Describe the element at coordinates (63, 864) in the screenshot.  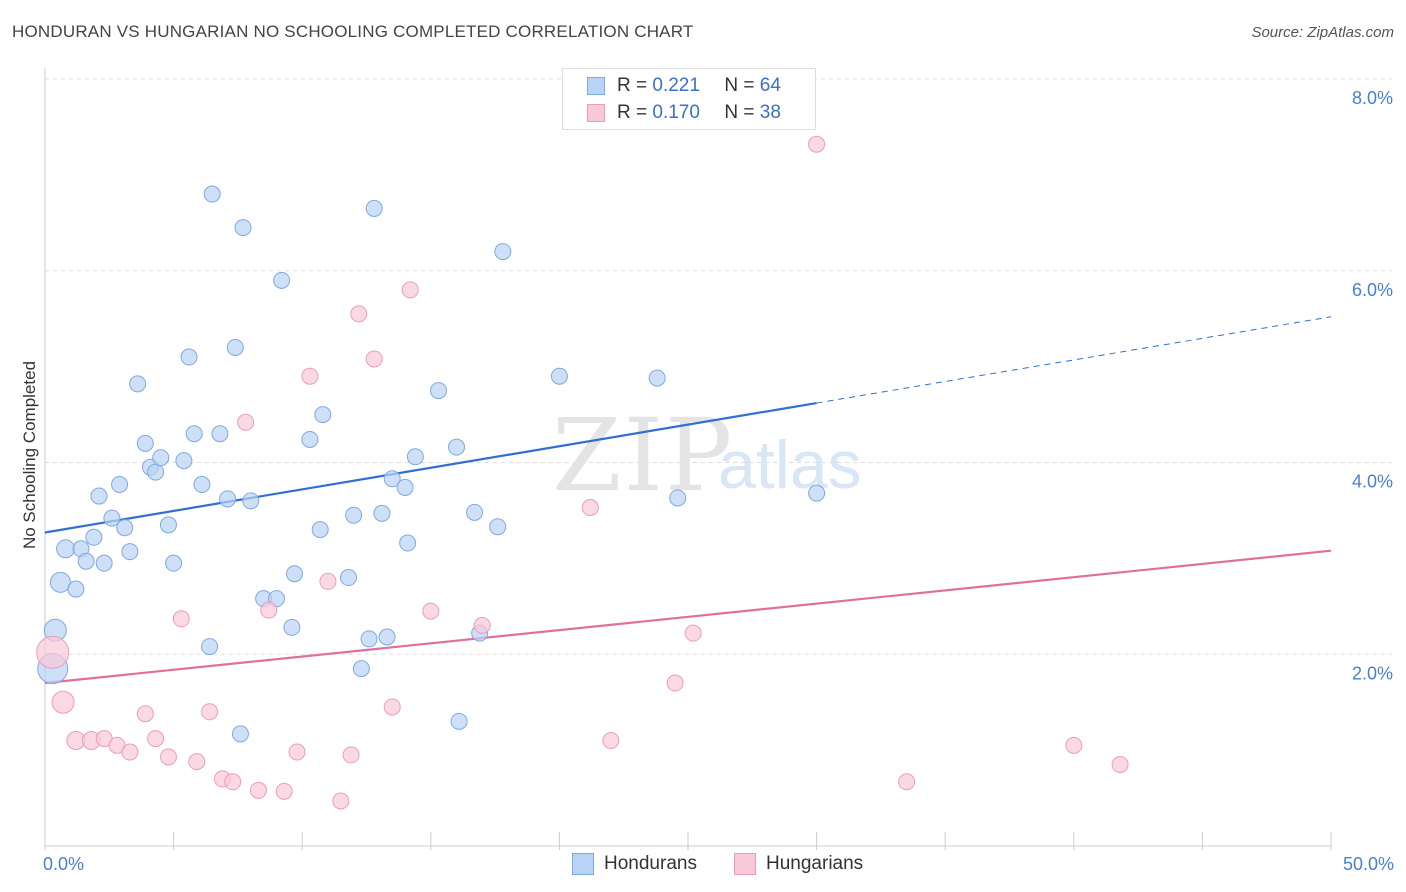
I see `x-tick-label: 0.0%` at that location.